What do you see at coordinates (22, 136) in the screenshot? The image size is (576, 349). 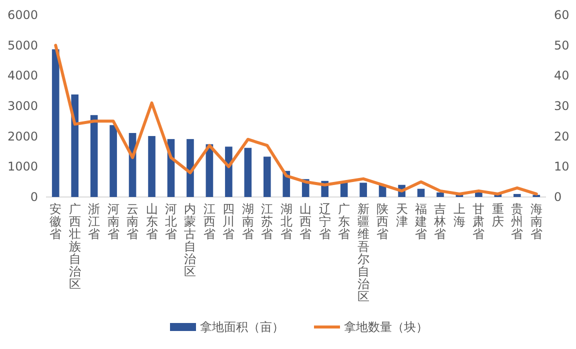 I see `y-tick-label: 2000` at bounding box center [22, 136].